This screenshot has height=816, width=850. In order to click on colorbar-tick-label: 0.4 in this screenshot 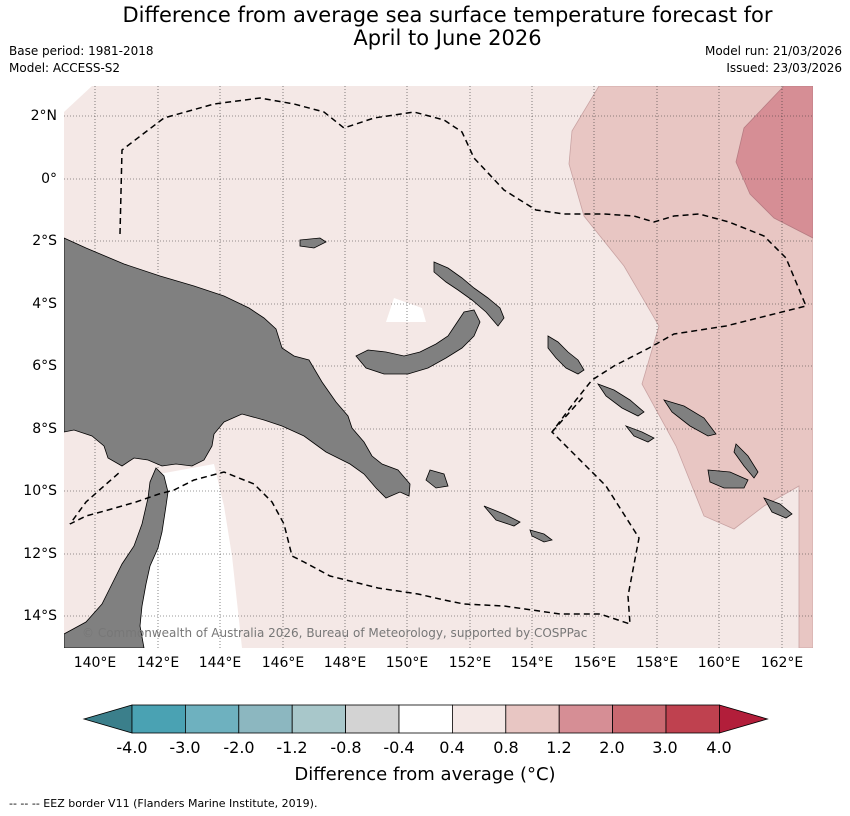, I will do `click(452, 747)`.